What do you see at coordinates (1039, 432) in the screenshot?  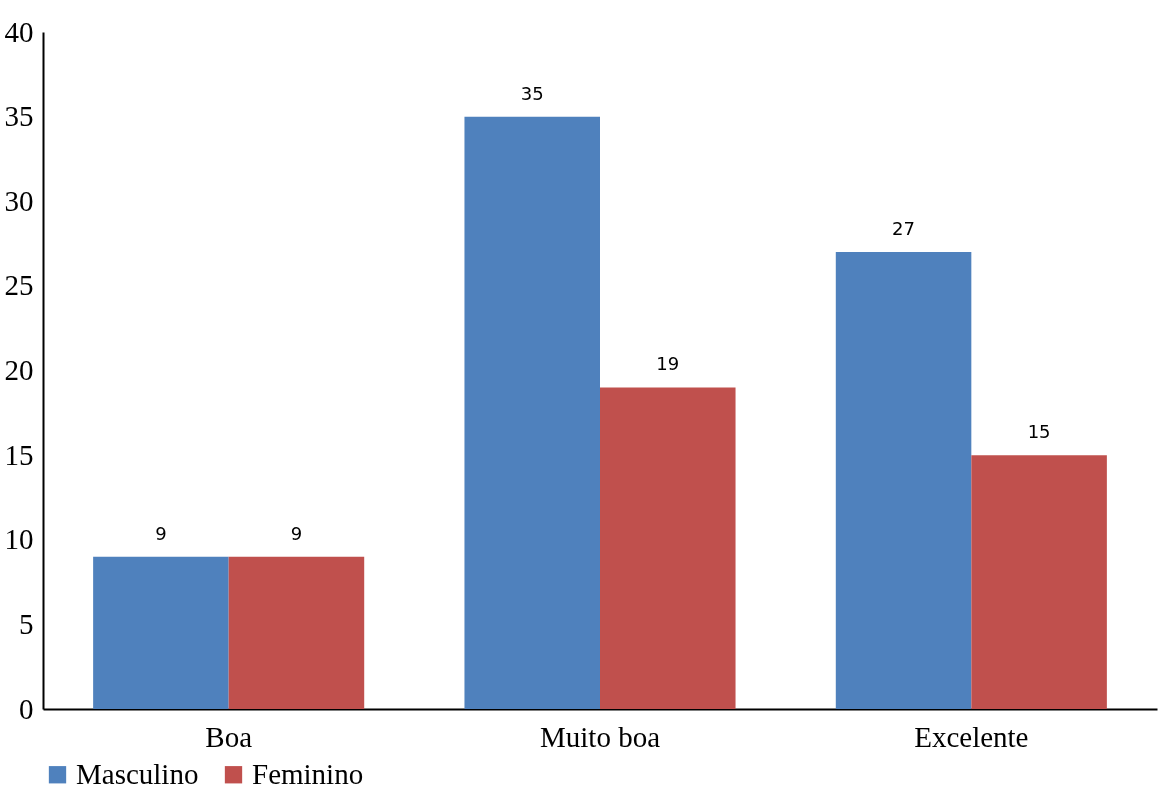 I see `data-label: 15` at bounding box center [1039, 432].